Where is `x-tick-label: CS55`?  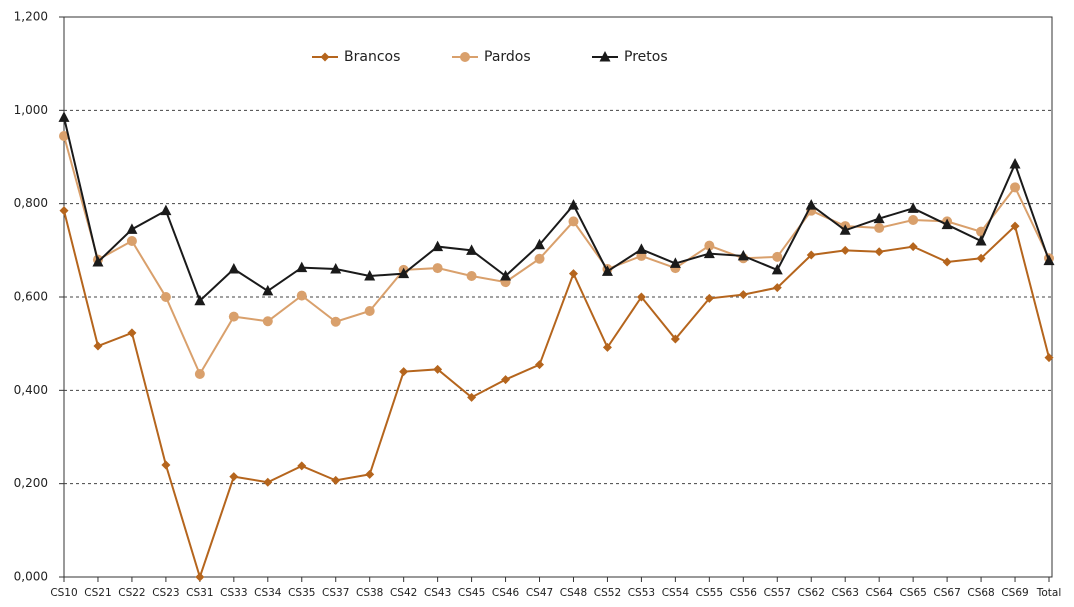 x-tick-label: CS55 is located at coordinates (709, 593).